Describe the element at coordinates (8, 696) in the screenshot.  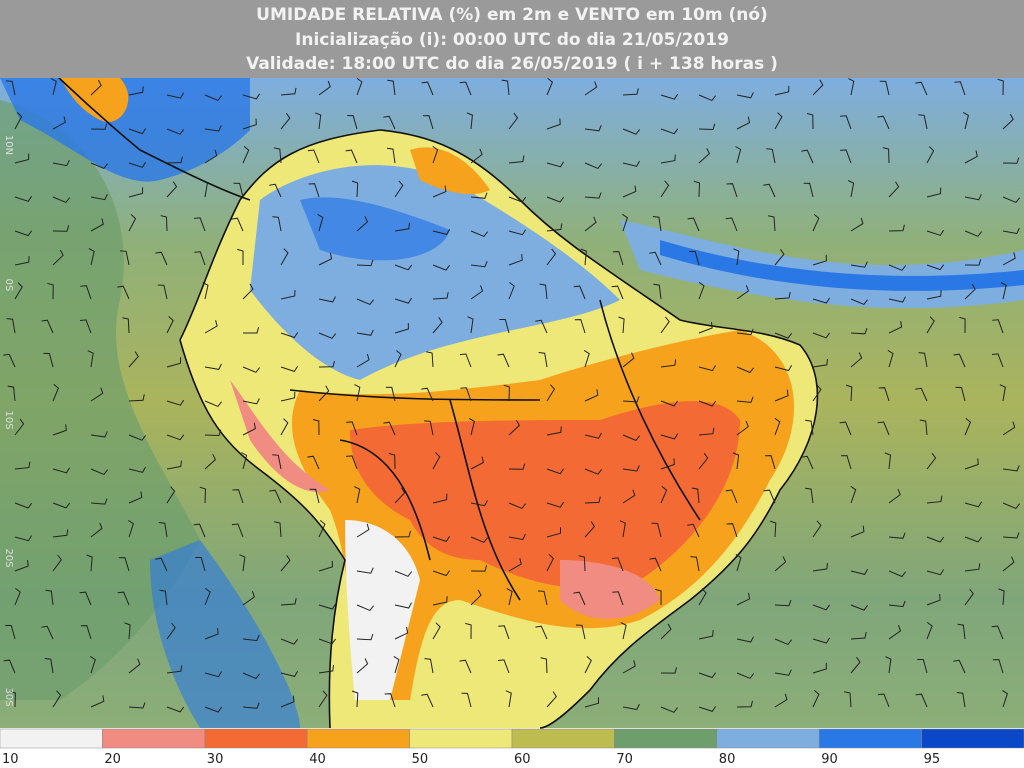
I see `latitude-label: 30S` at that location.